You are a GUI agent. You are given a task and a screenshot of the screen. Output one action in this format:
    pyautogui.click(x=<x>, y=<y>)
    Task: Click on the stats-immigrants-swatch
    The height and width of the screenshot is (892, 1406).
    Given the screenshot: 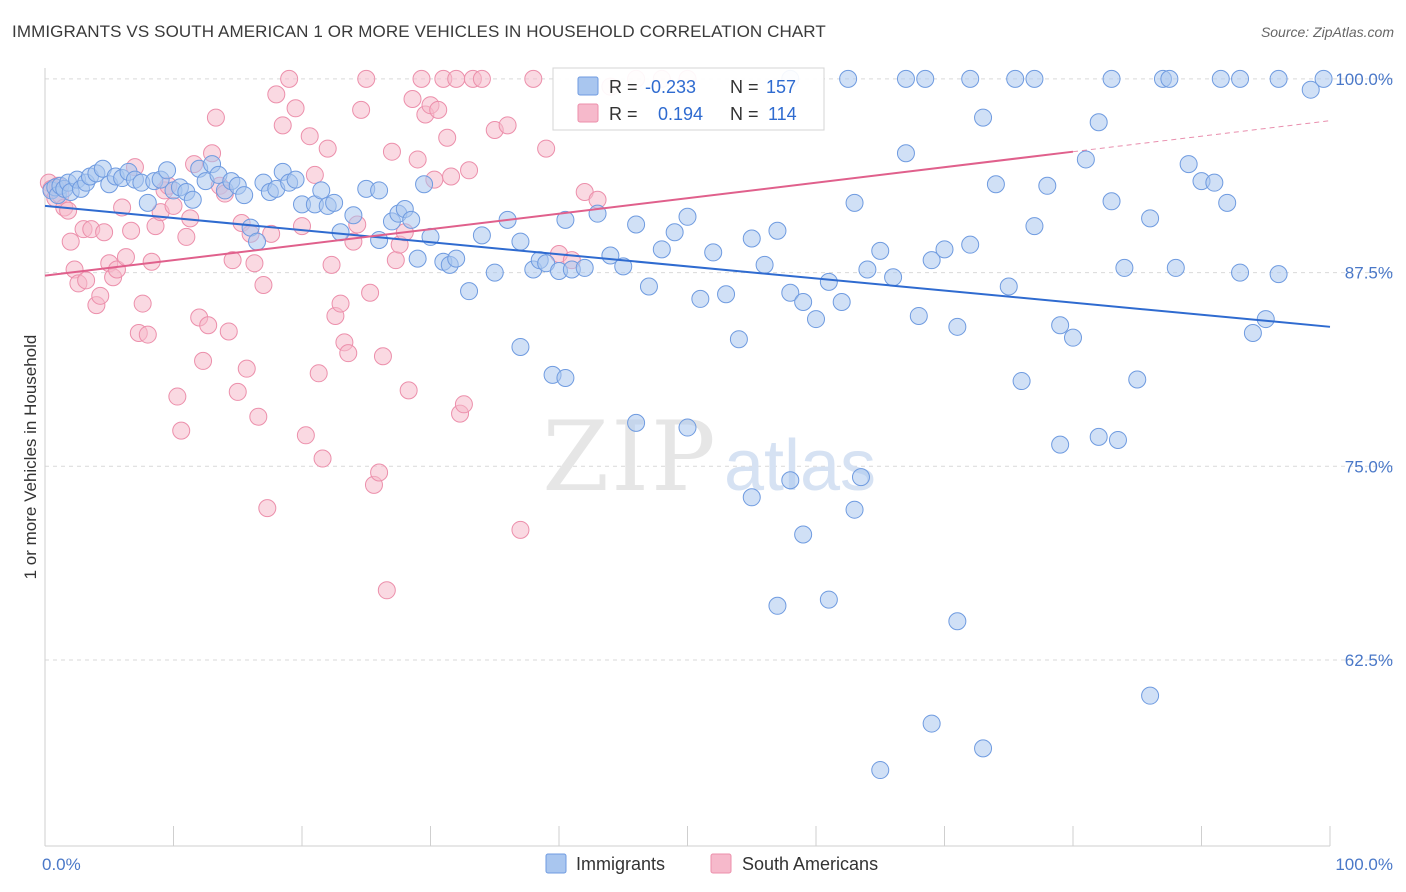 What is the action you would take?
    pyautogui.click(x=588, y=86)
    